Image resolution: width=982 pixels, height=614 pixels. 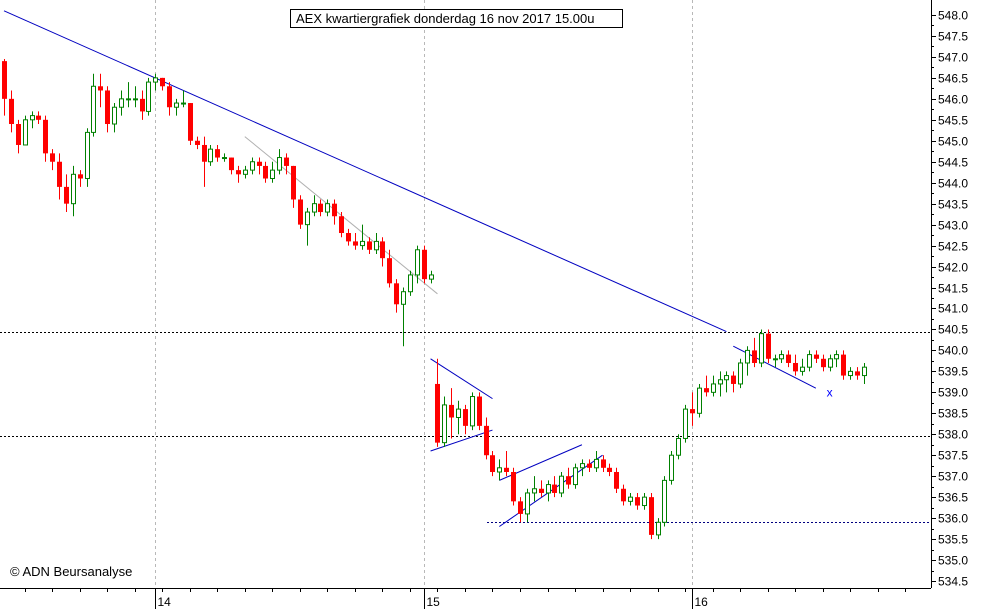 I want to click on markers: x, so click(x=830, y=392).